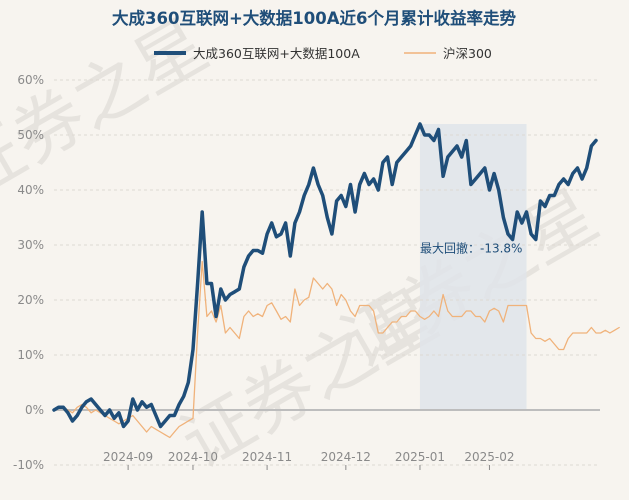  What do you see at coordinates (276, 53) in the screenshot?
I see `legend-label-series-1: 大成360互联网+大数据100A` at bounding box center [276, 53].